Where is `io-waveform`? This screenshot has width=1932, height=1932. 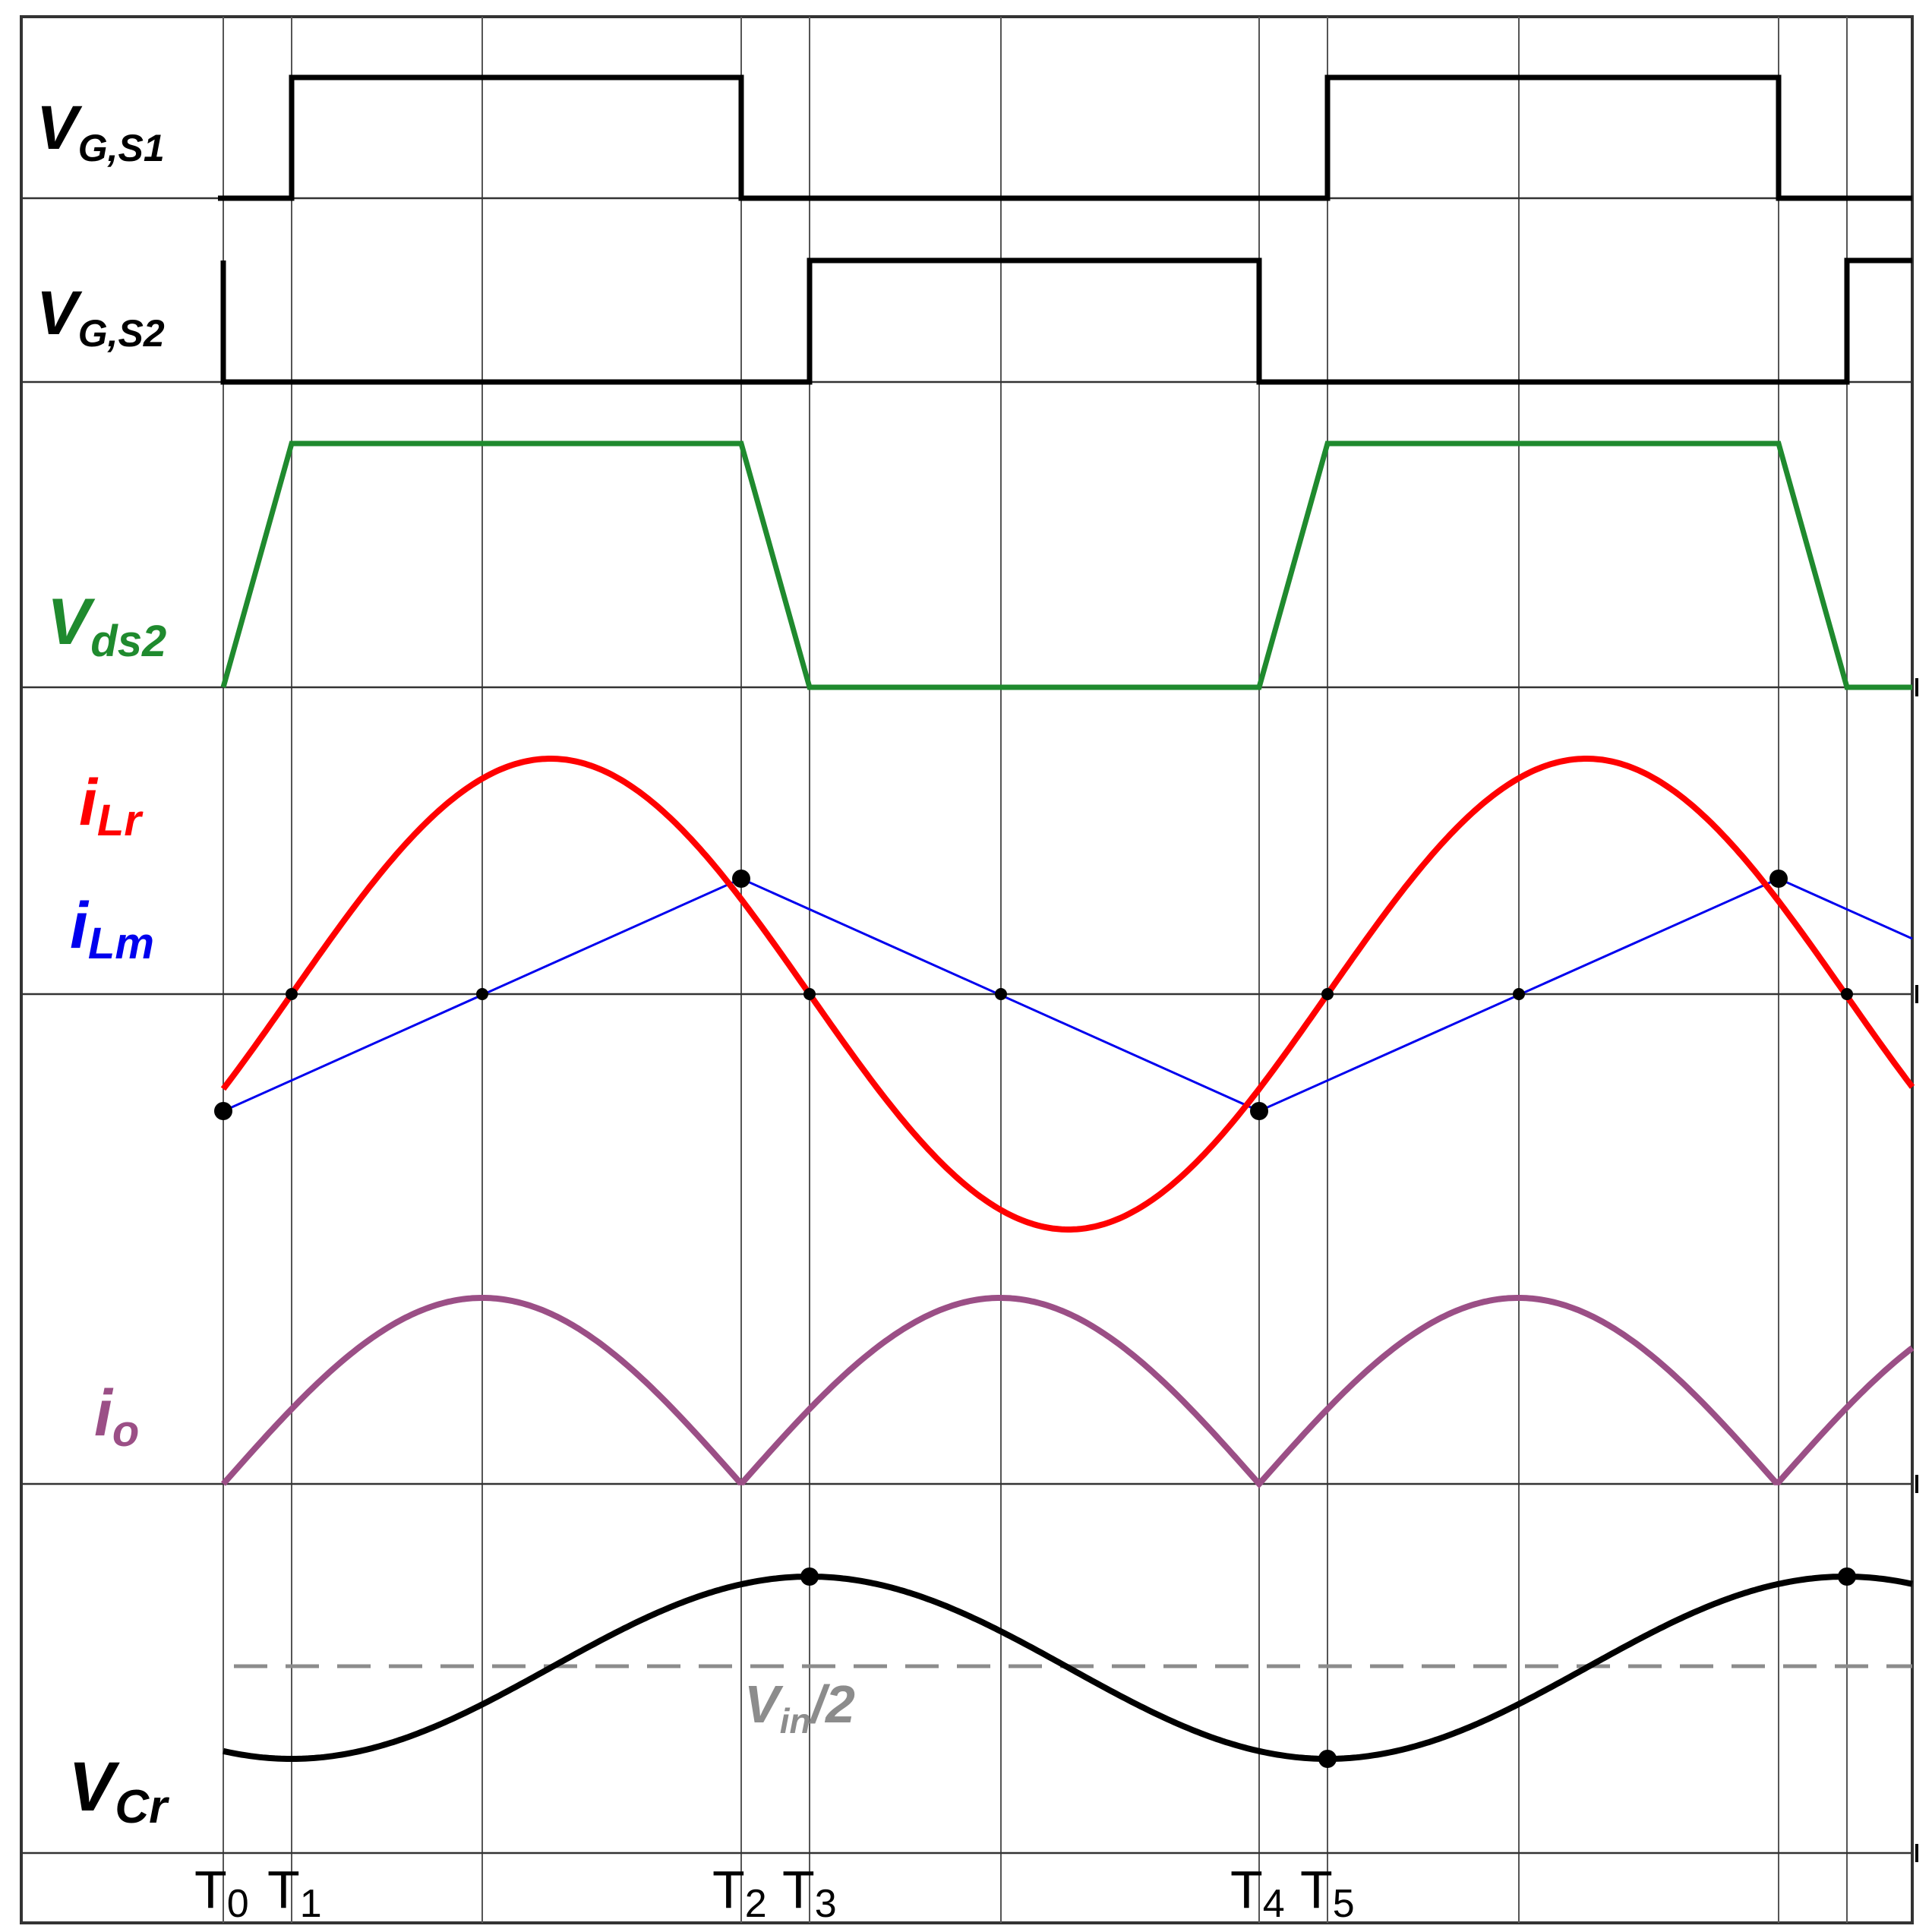
io-waveform is located at coordinates (1068, 1392).